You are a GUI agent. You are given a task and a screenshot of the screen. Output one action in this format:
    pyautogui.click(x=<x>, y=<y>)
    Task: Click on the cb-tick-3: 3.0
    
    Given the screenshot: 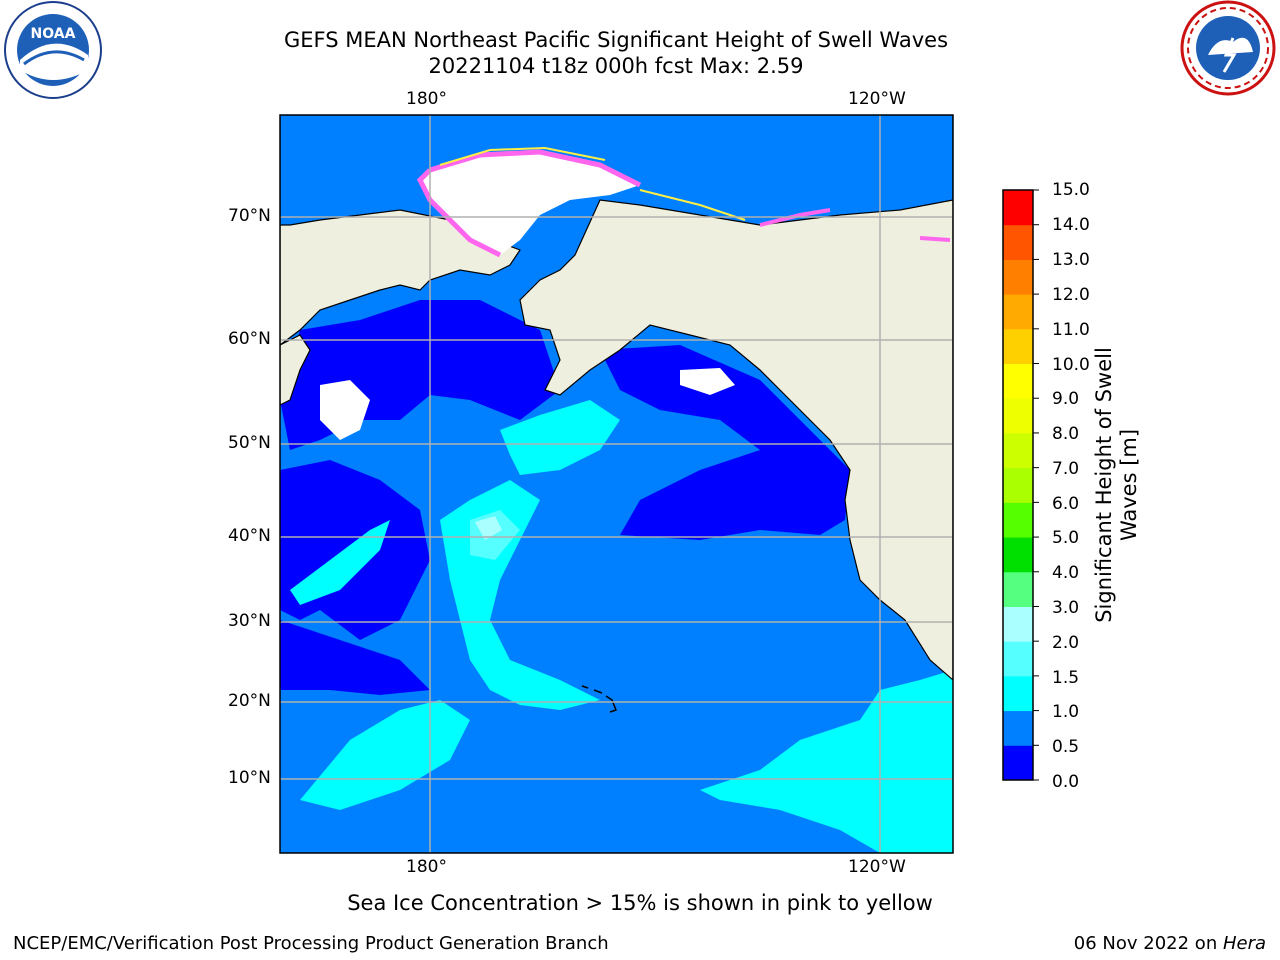 What is the action you would take?
    pyautogui.click(x=1066, y=608)
    